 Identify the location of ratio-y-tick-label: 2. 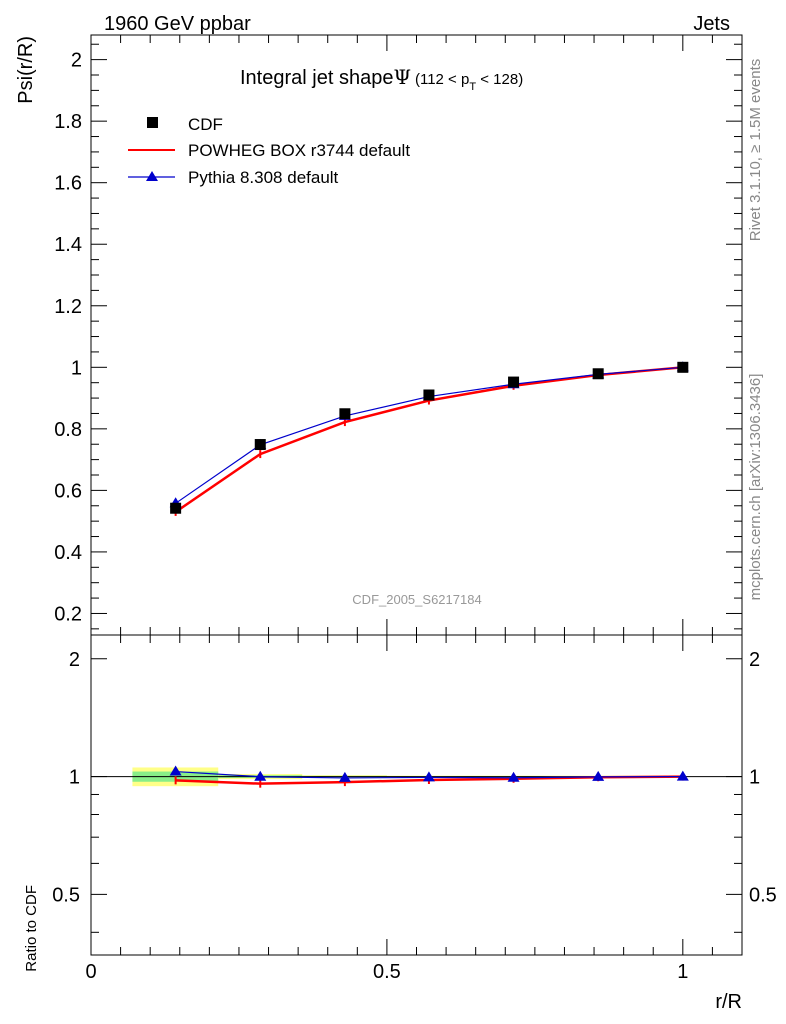
(74, 660).